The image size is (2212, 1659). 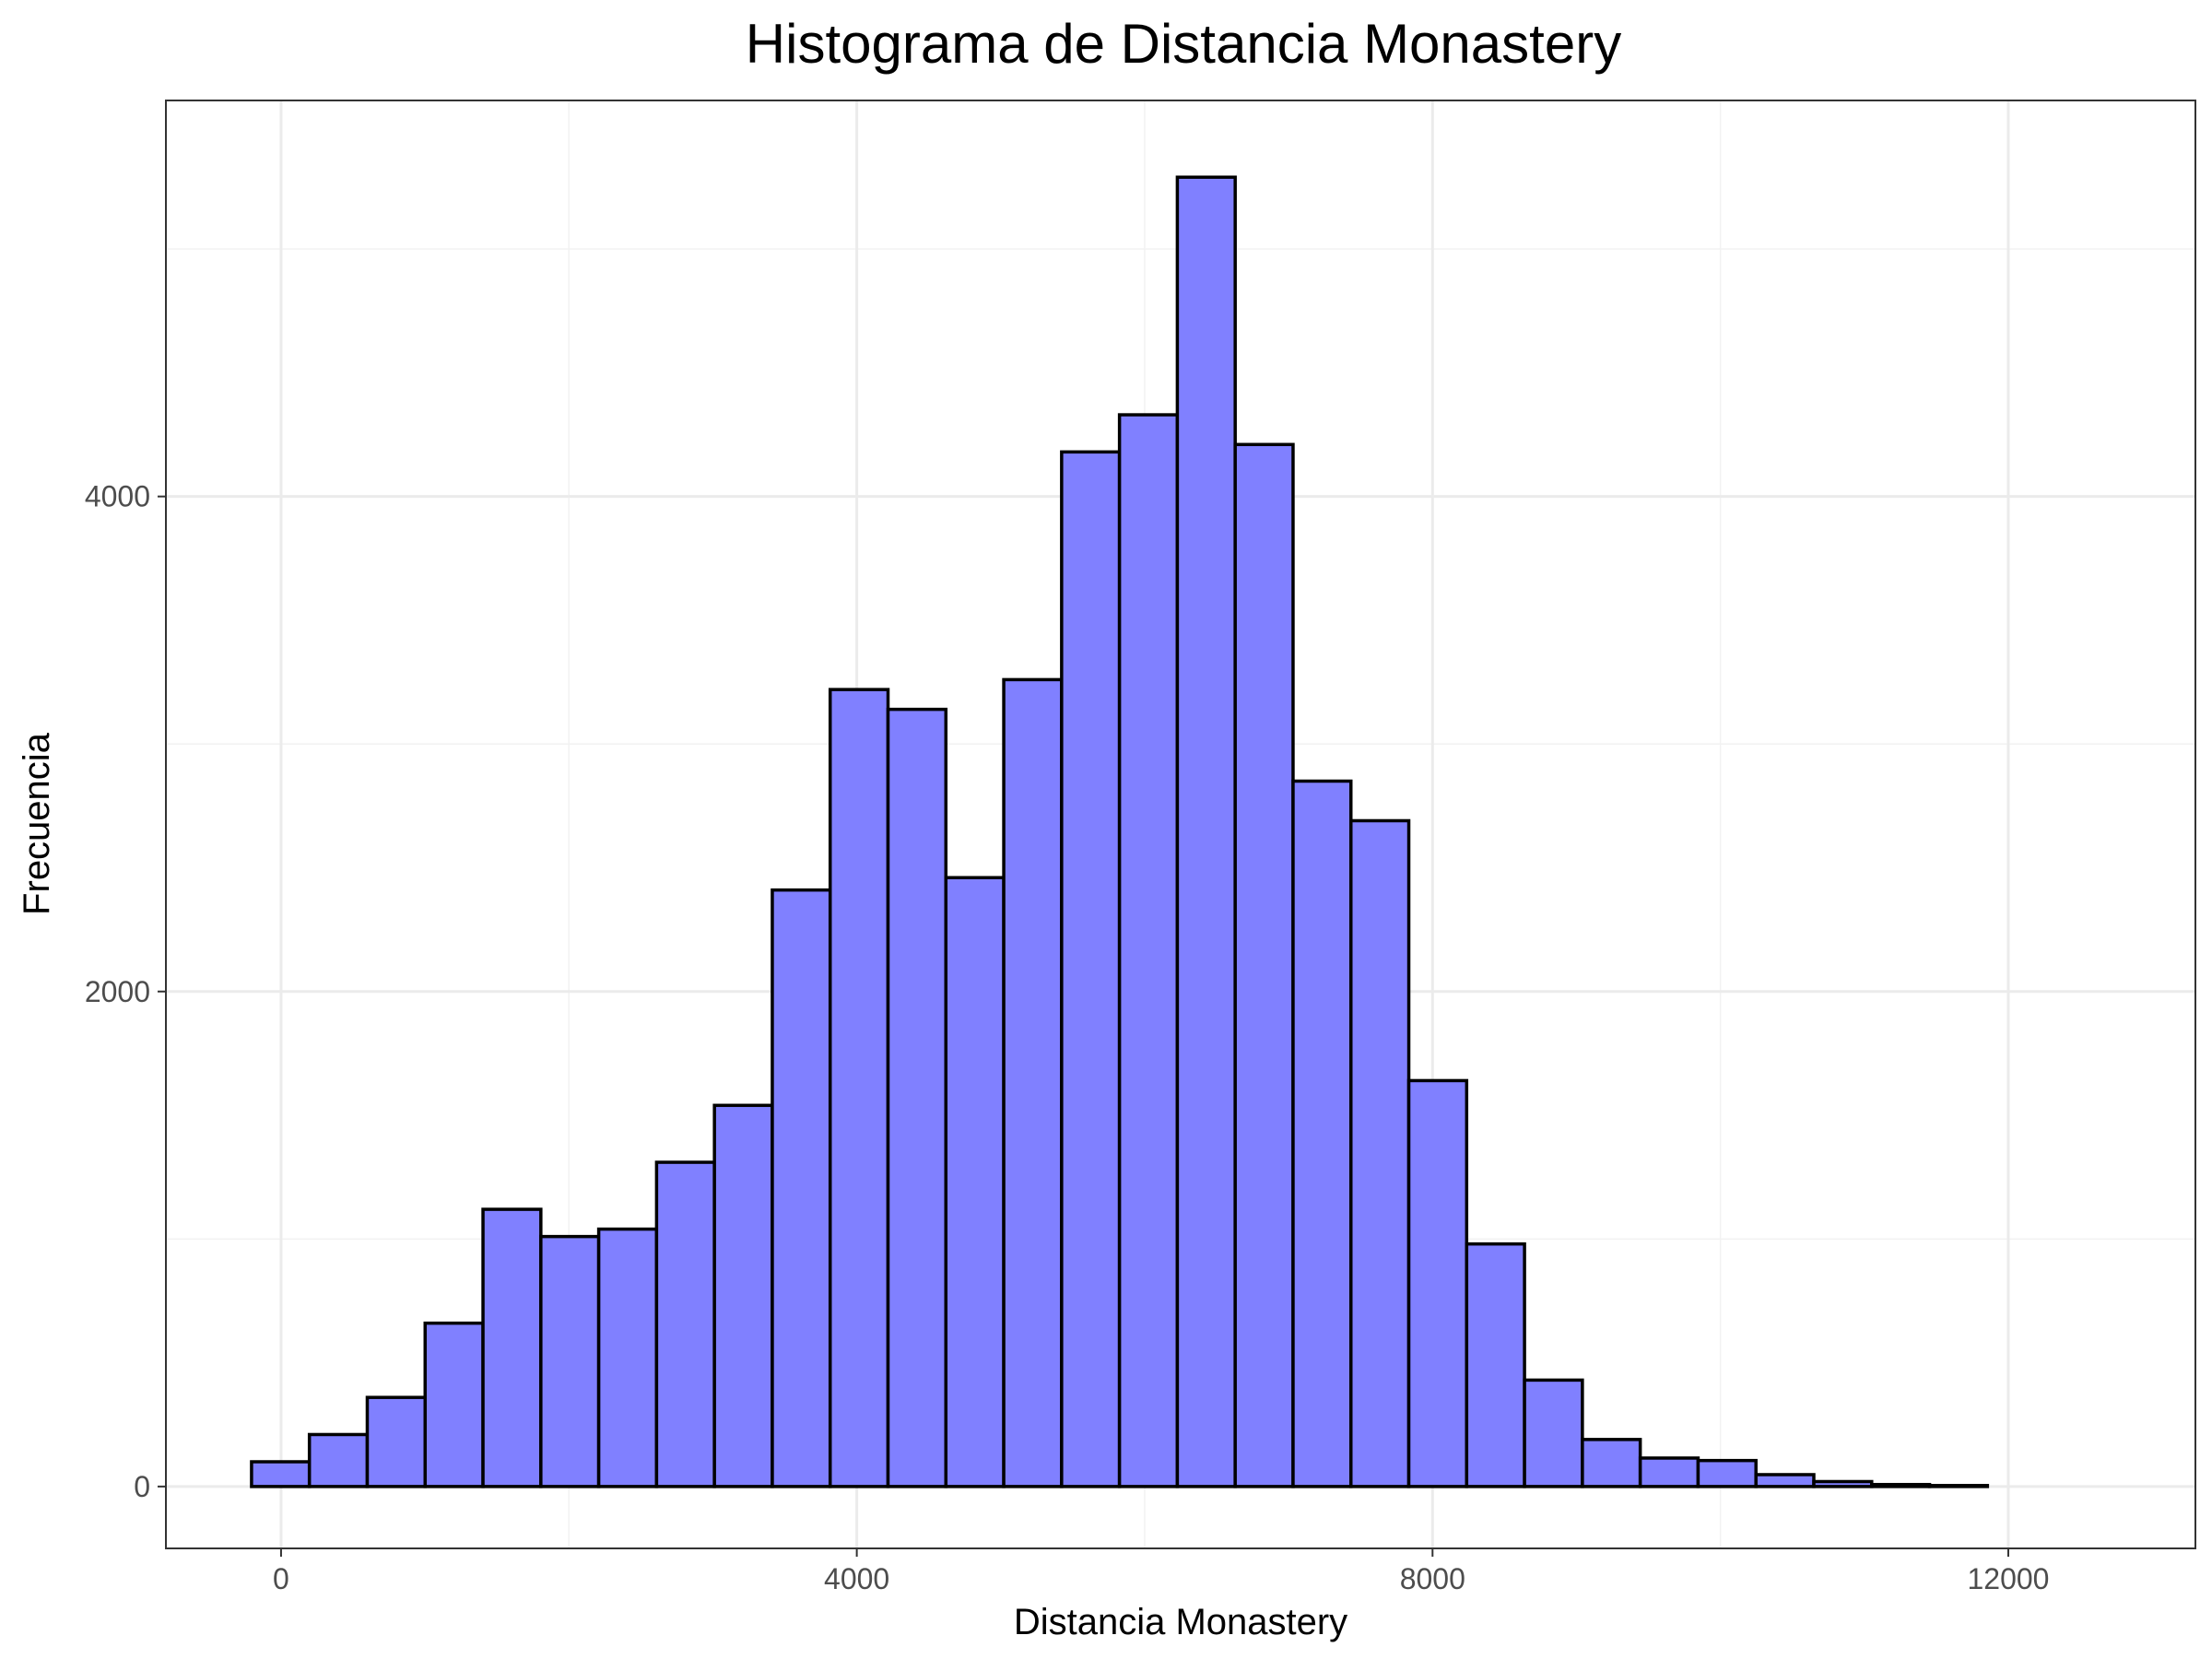 What do you see at coordinates (117, 496) in the screenshot?
I see `y-tick-label: 4000` at bounding box center [117, 496].